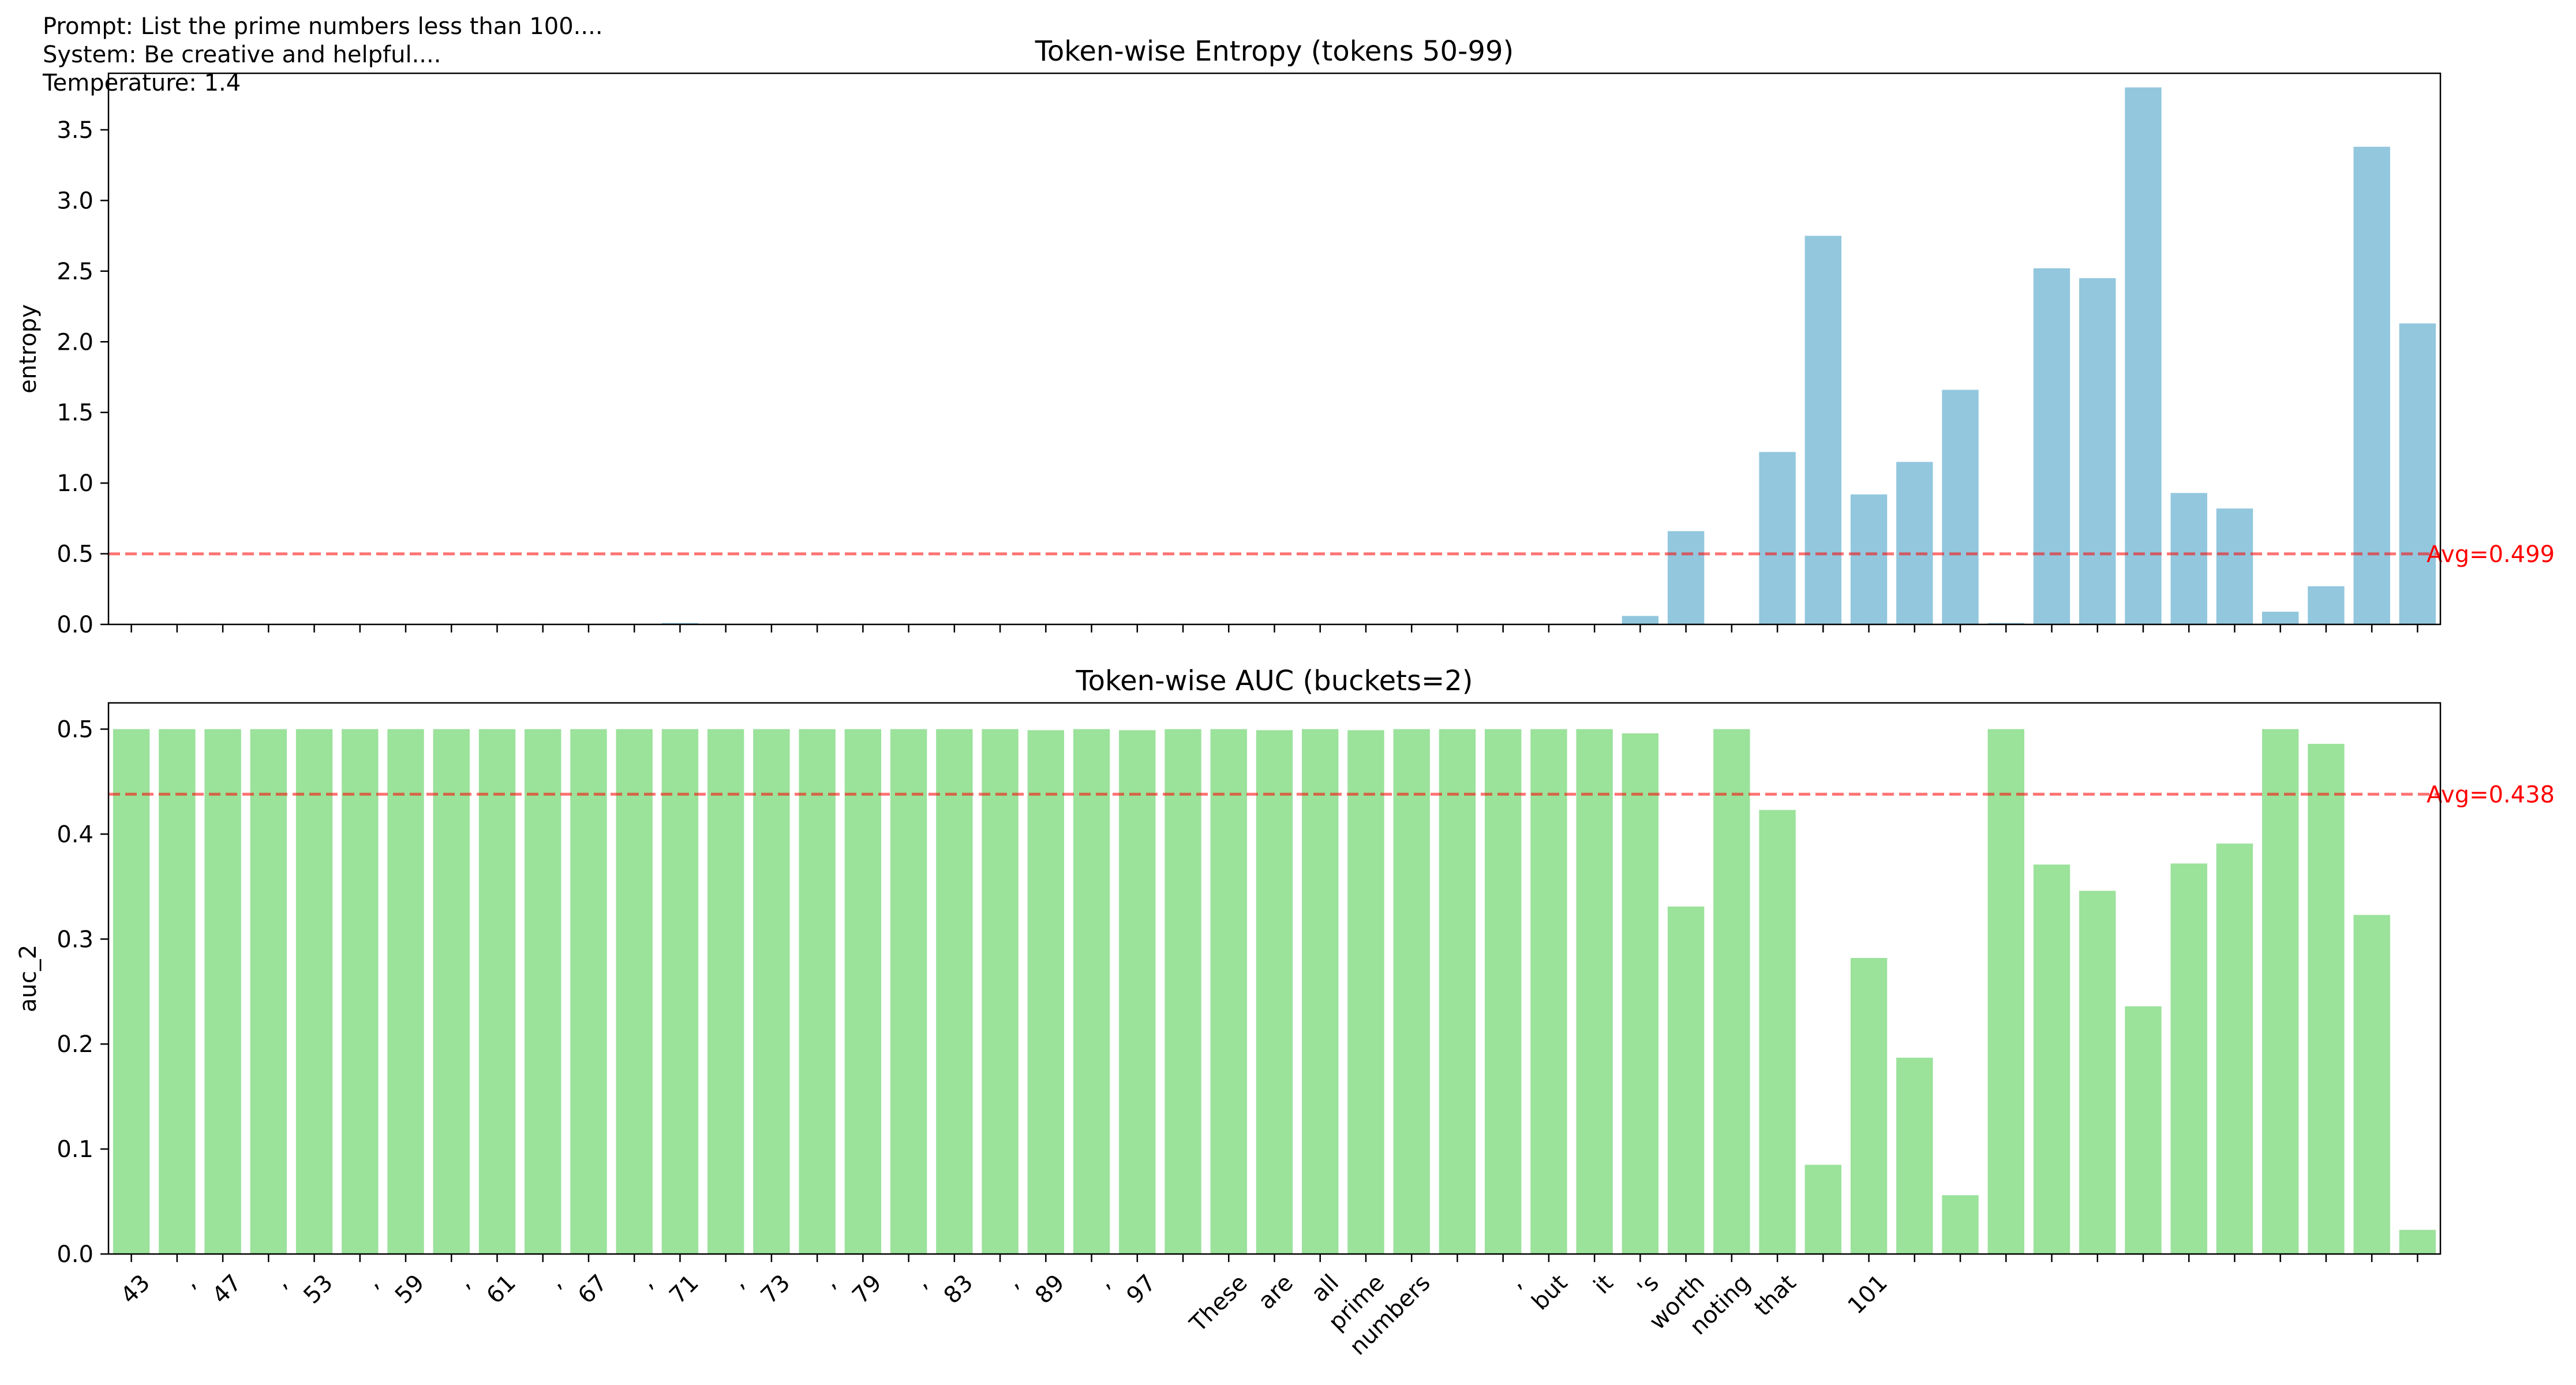  Describe the element at coordinates (142, 83) in the screenshot. I see `temperature-text: Temperature: 1.4` at that location.